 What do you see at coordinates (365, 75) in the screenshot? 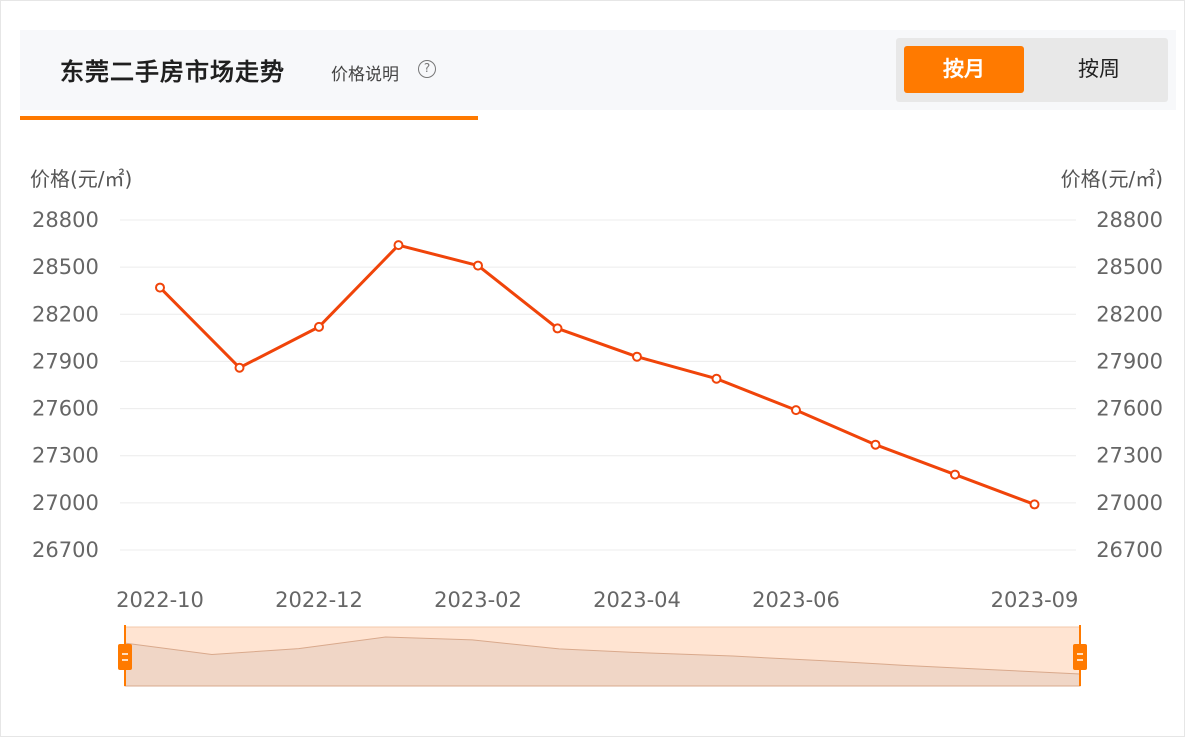
I see `price-note-link: 价格说明` at bounding box center [365, 75].